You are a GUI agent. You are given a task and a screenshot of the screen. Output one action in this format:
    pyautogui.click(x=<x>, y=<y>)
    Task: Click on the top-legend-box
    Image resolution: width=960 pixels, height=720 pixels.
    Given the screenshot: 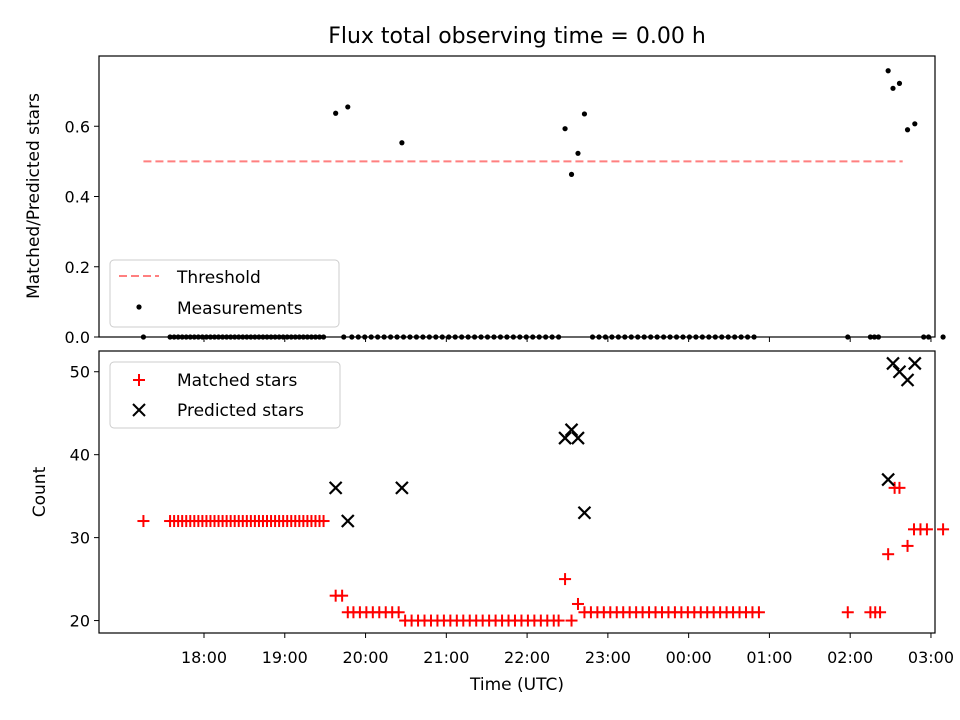 What is the action you would take?
    pyautogui.click(x=224, y=293)
    